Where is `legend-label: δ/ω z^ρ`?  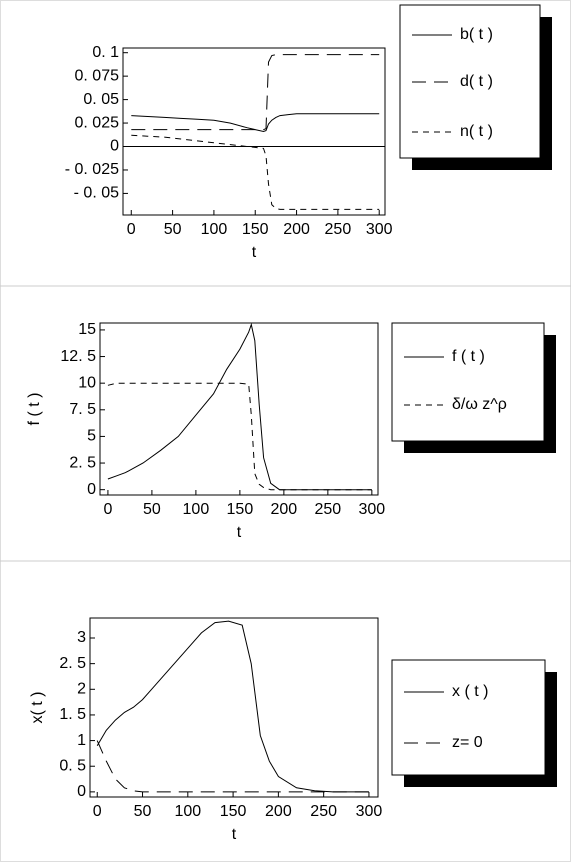 legend-label: δ/ω z^ρ is located at coordinates (479, 404).